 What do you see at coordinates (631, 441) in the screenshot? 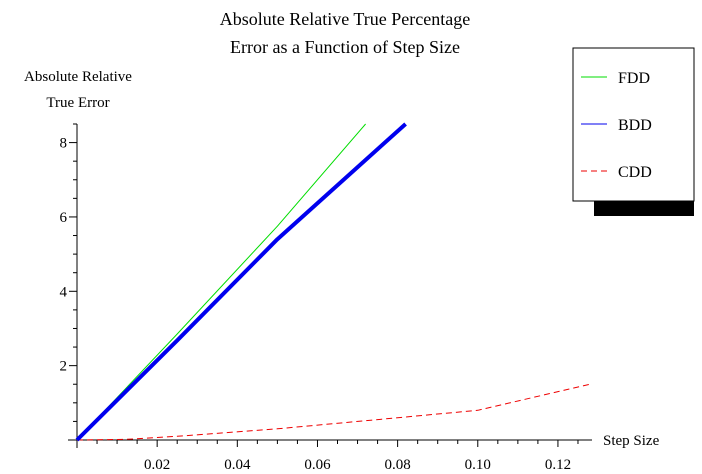
I see `x-axis-label: Step Size` at bounding box center [631, 441].